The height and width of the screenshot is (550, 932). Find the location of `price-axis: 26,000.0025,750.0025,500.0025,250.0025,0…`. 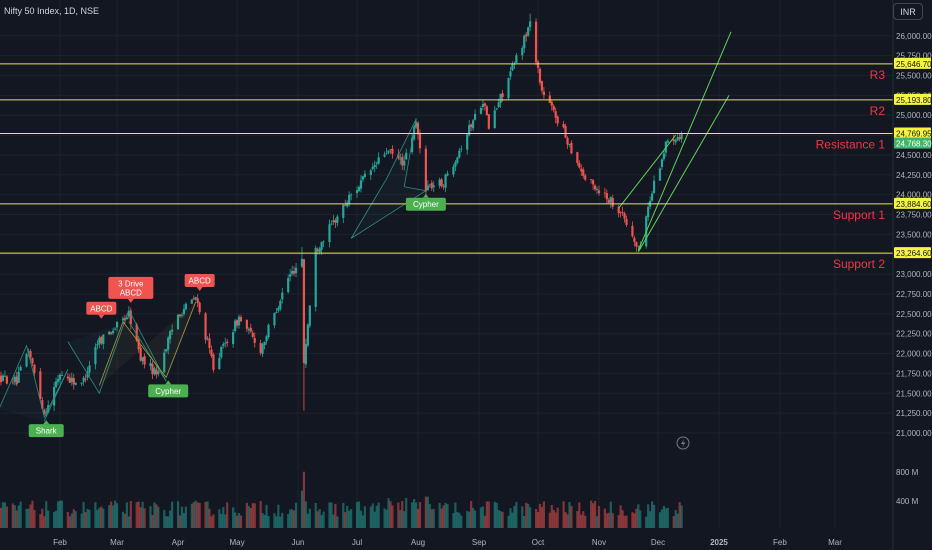

price-axis: 26,000.0025,750.0025,500.0025,250.0025,0… is located at coordinates (913, 269).